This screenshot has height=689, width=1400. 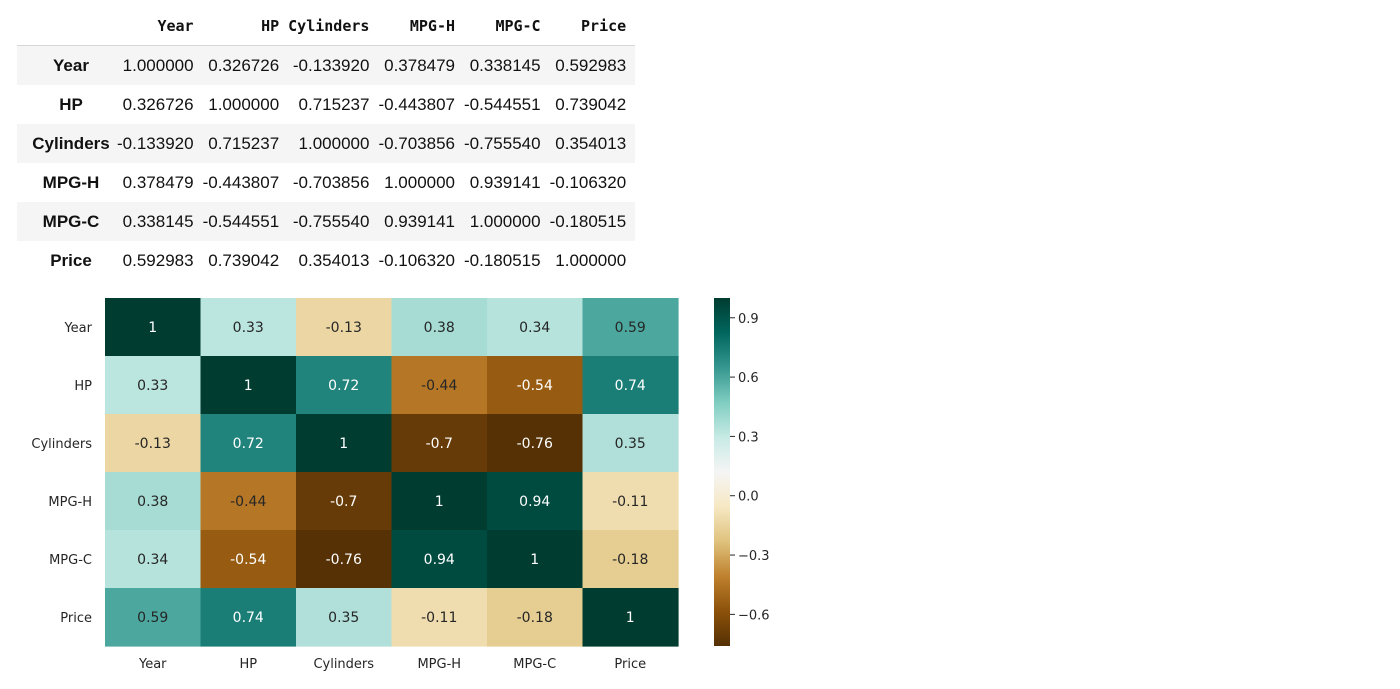 What do you see at coordinates (67, 221) in the screenshot?
I see `row-header: MPG-C` at bounding box center [67, 221].